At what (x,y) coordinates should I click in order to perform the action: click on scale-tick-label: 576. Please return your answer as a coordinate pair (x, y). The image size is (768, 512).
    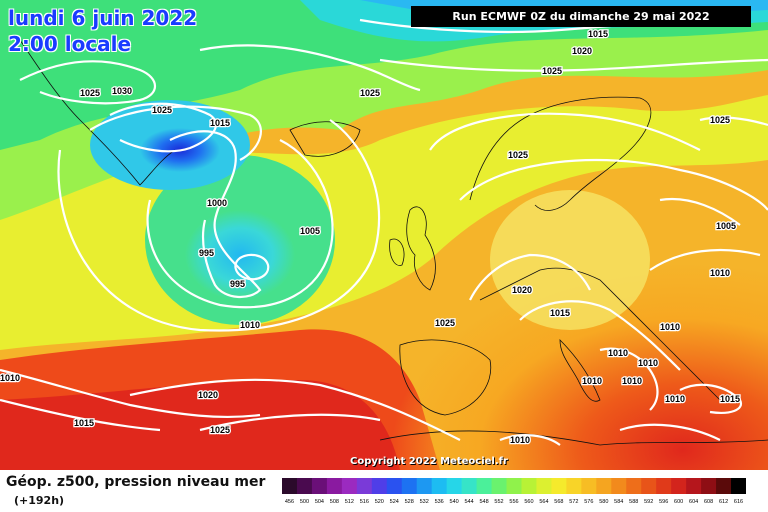
    Looking at the image, I should click on (588, 502).